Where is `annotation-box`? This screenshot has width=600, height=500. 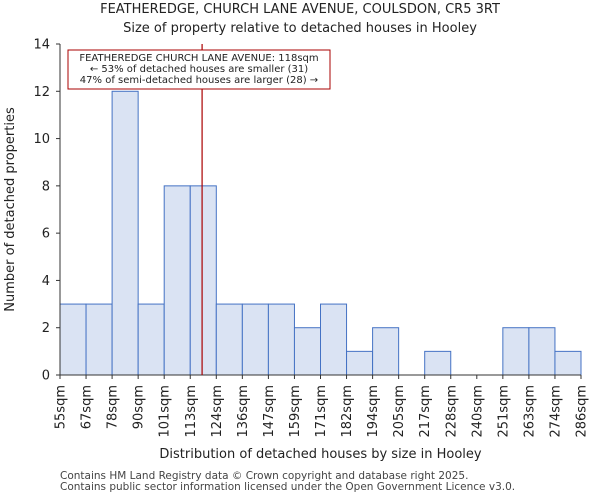 annotation-box is located at coordinates (199, 69).